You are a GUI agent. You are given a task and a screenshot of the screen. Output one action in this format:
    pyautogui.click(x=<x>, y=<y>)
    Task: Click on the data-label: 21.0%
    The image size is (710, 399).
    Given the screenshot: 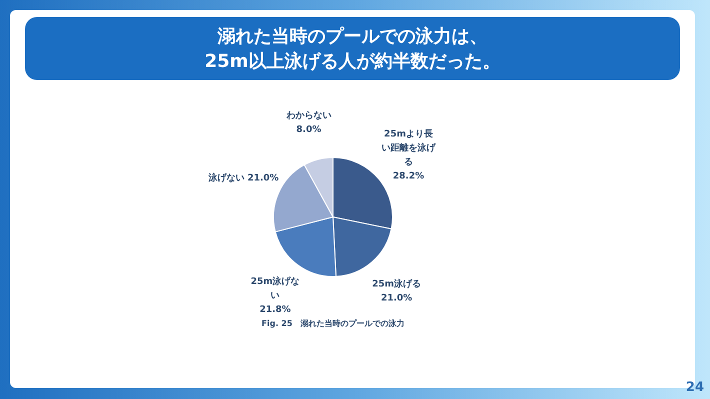 What is the action you would take?
    pyautogui.click(x=396, y=298)
    